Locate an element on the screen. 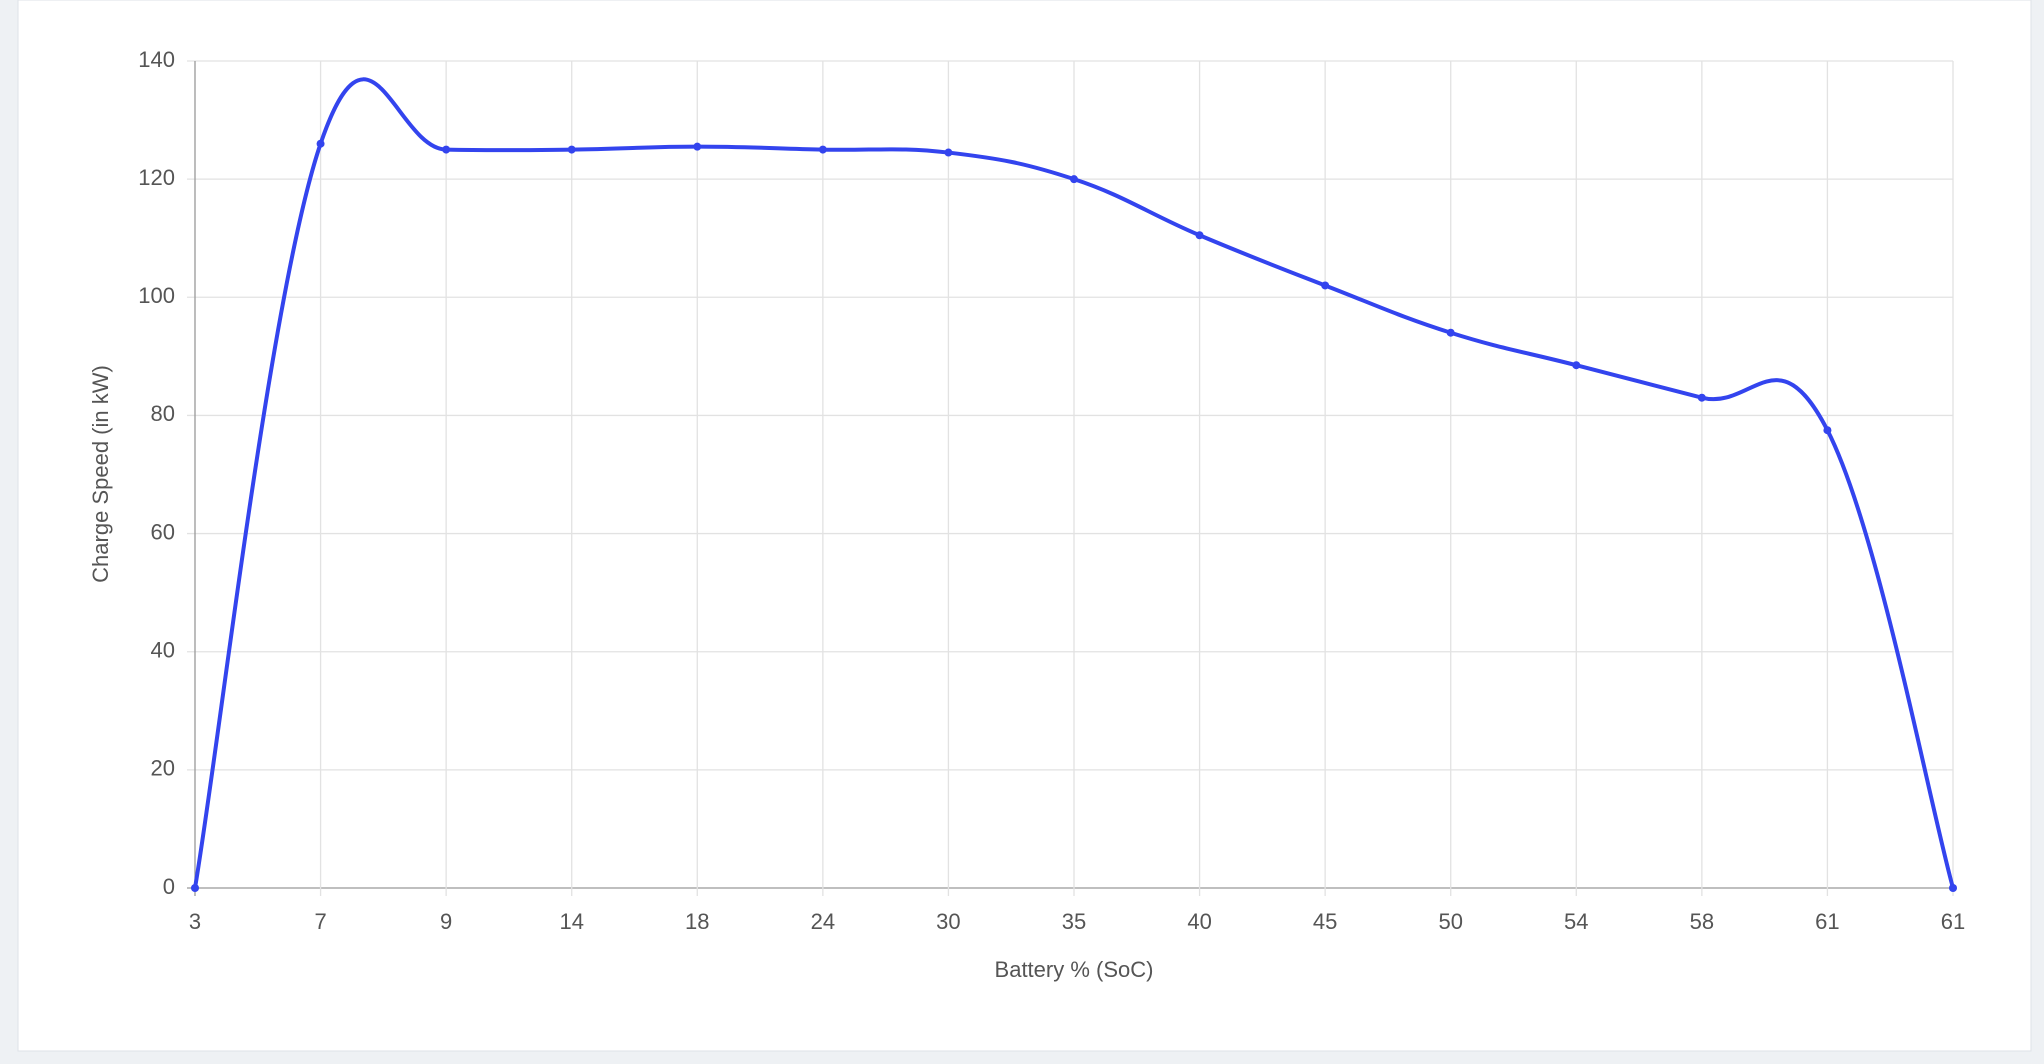  y-tick-label: 120 is located at coordinates (156, 177).